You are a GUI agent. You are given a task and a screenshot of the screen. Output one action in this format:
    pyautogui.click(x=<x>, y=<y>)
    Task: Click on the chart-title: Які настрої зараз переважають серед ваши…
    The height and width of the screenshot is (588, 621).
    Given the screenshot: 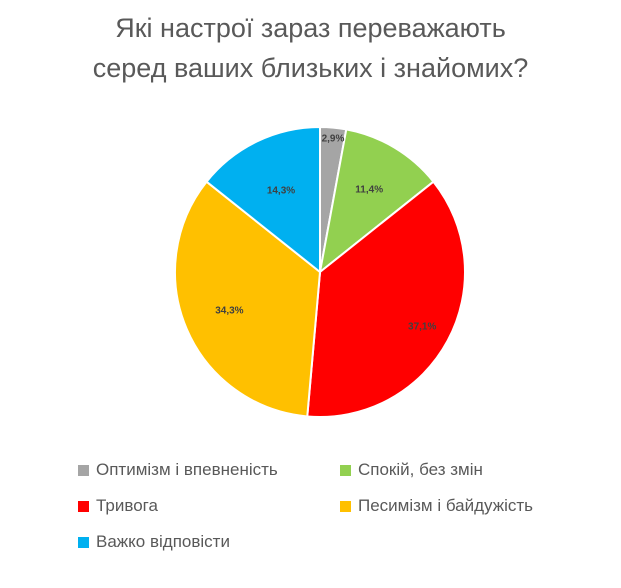 What is the action you would take?
    pyautogui.click(x=310, y=48)
    